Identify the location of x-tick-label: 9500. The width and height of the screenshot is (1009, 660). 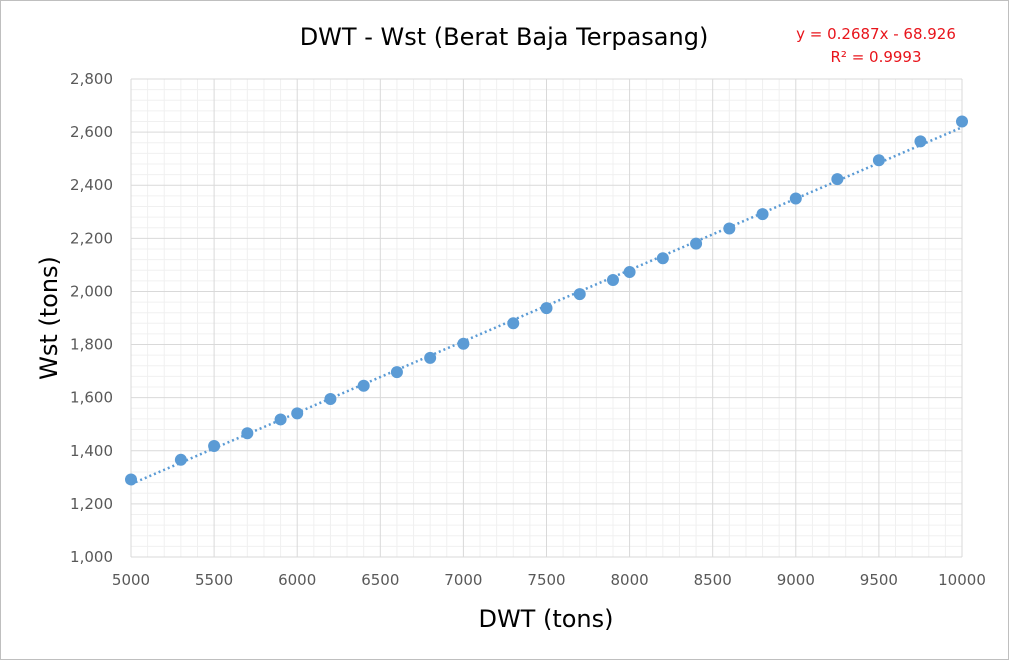
(879, 580).